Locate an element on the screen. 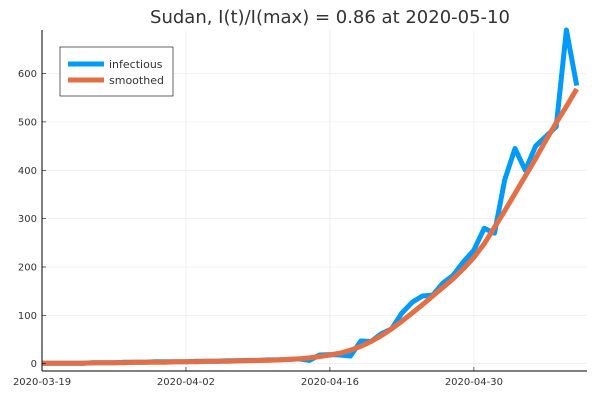 This screenshot has height=400, width=600. x-tick-label: 2020-03-19 is located at coordinates (42, 382).